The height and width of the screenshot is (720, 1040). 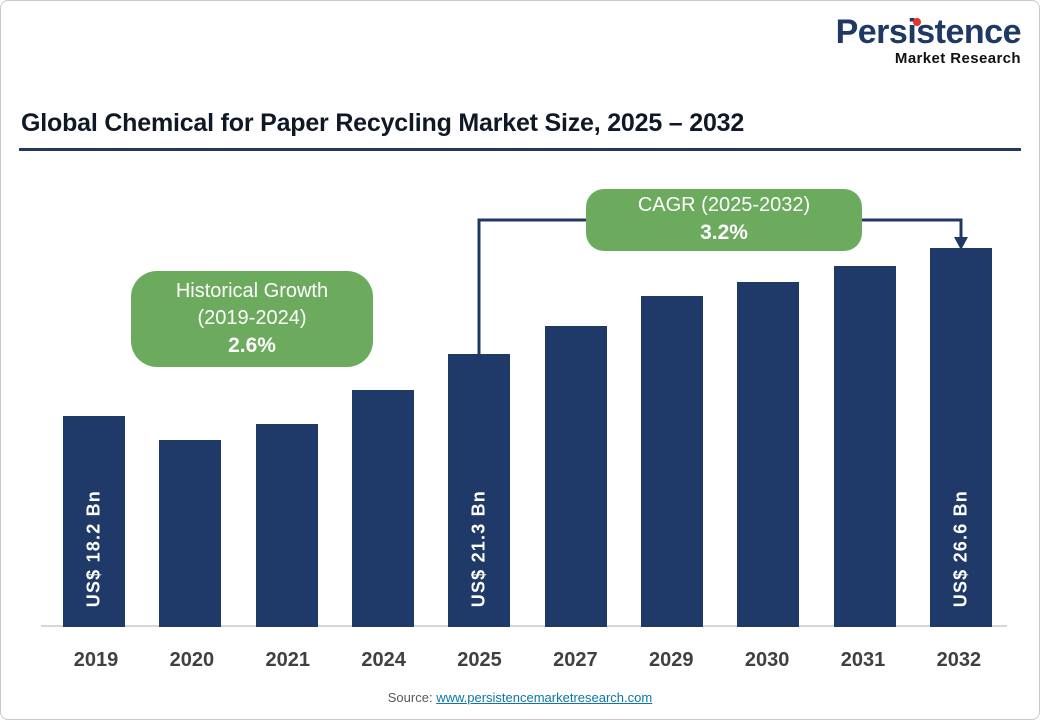 I want to click on logo-brand: Persistence, so click(x=928, y=32).